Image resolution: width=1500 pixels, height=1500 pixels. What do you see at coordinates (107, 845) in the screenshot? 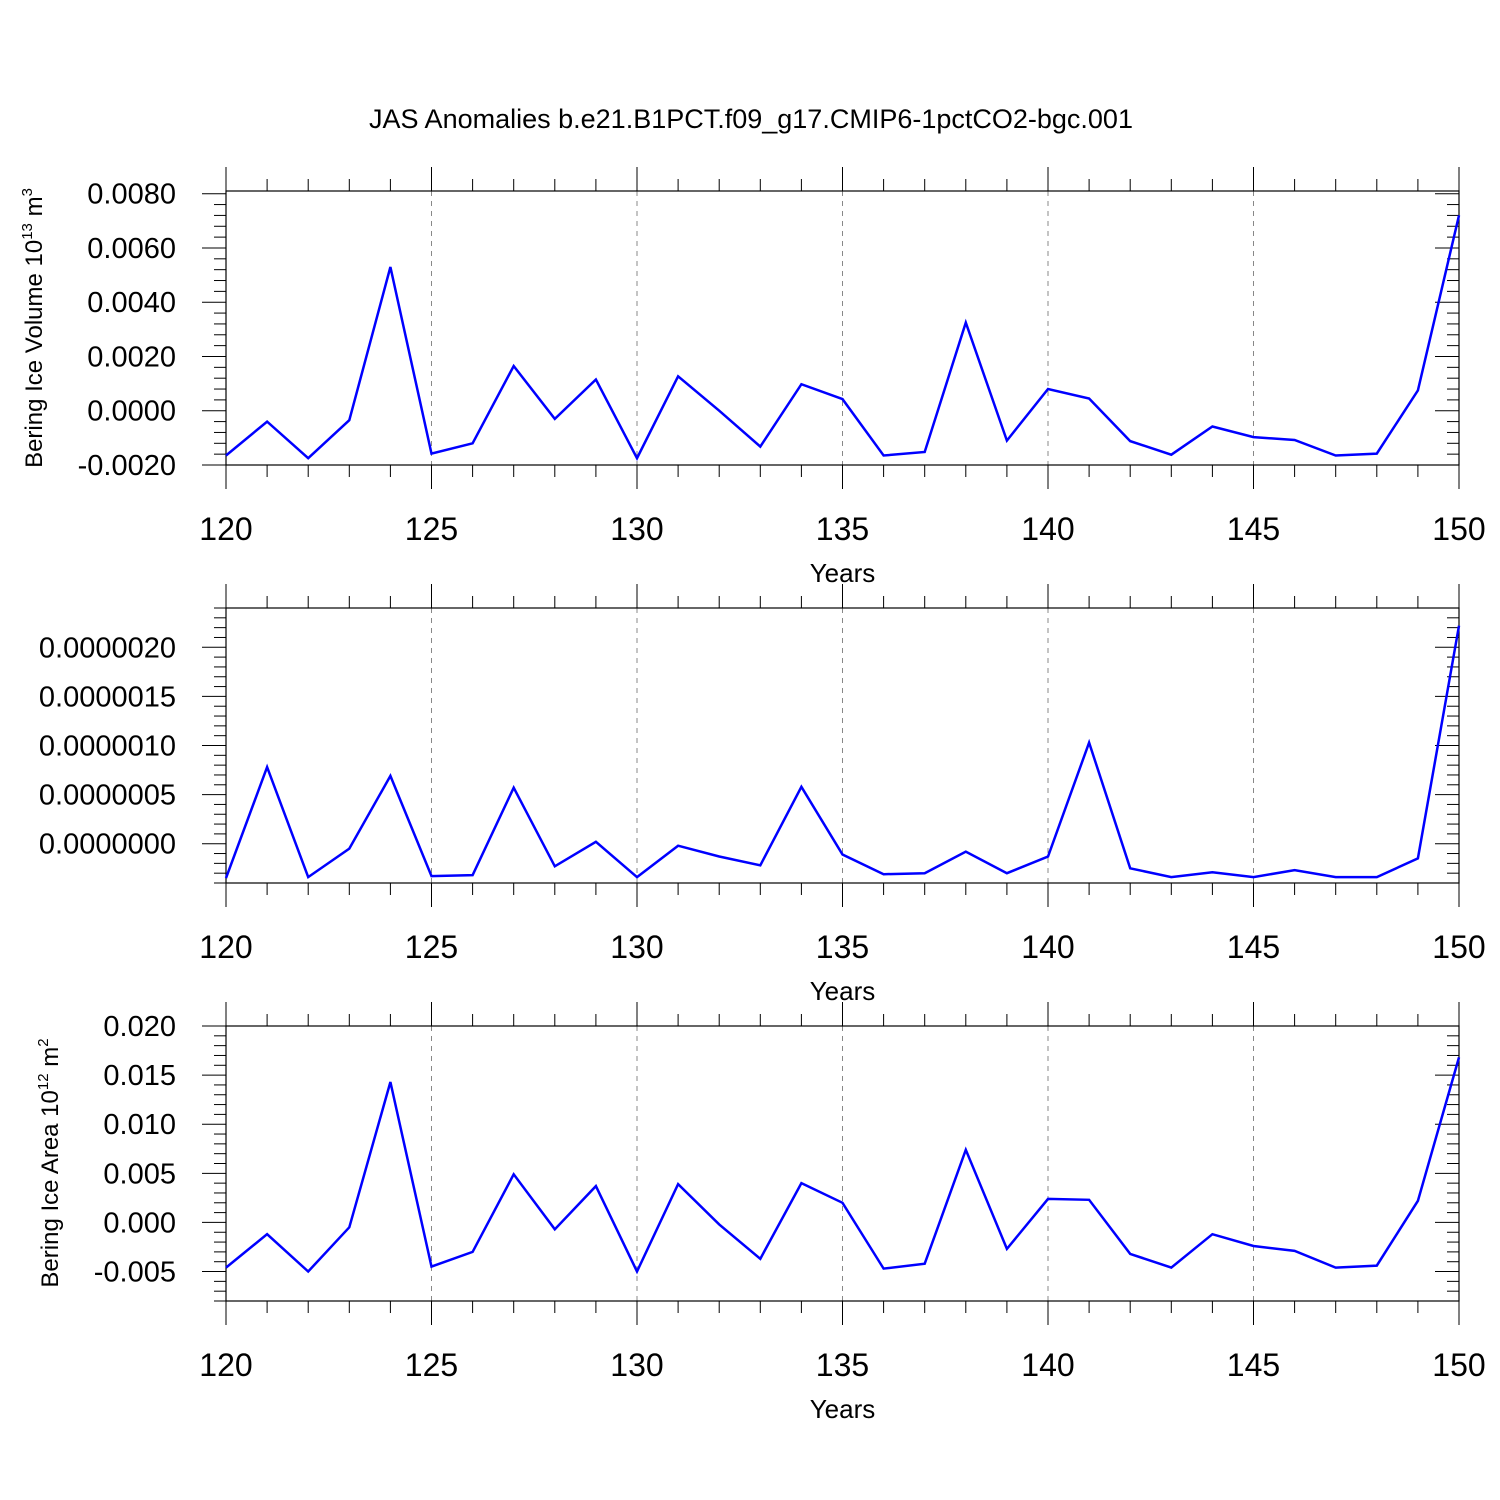
I see `y-tick-label: 0.0000000` at bounding box center [107, 845].